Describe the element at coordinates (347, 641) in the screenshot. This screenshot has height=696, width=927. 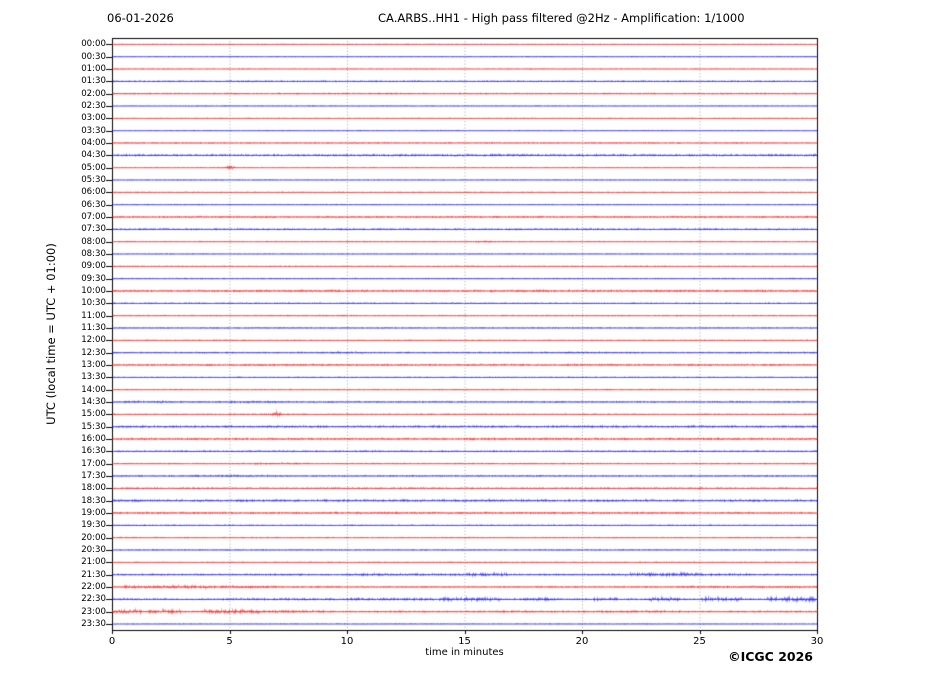
I see `x-tick-label: 10` at that location.